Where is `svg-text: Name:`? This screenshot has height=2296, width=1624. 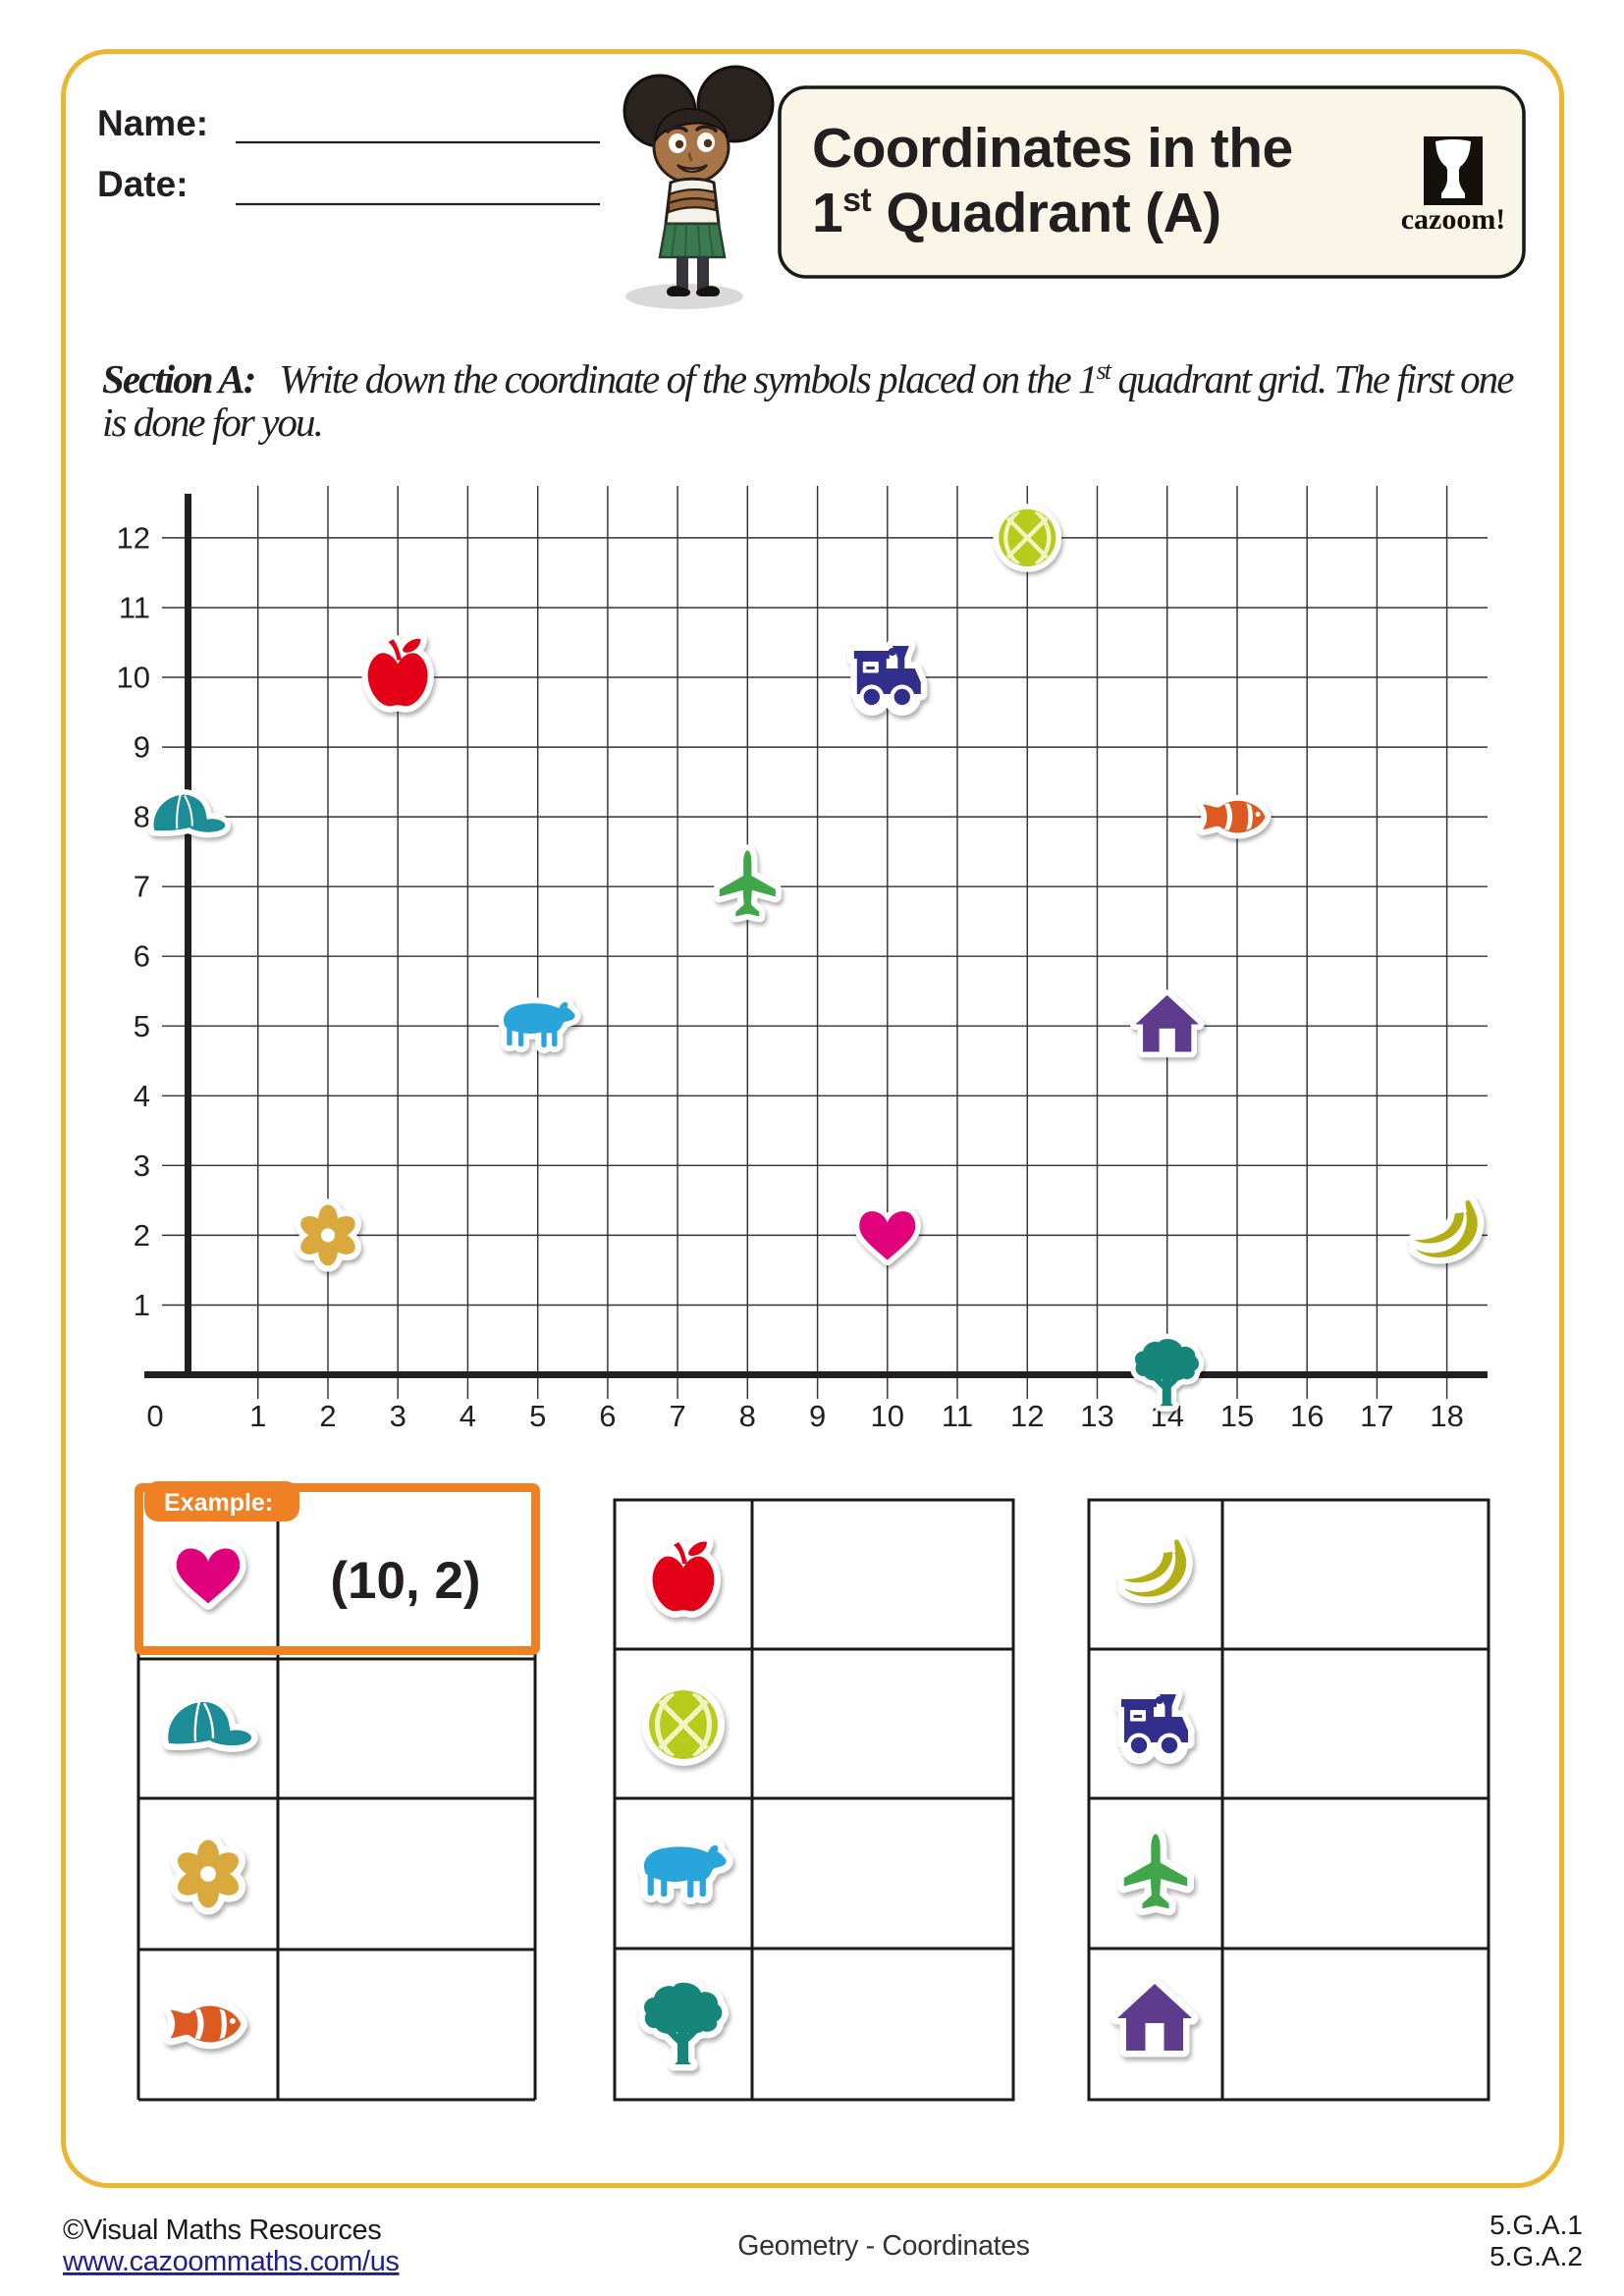
svg-text: Name: is located at coordinates (152, 123).